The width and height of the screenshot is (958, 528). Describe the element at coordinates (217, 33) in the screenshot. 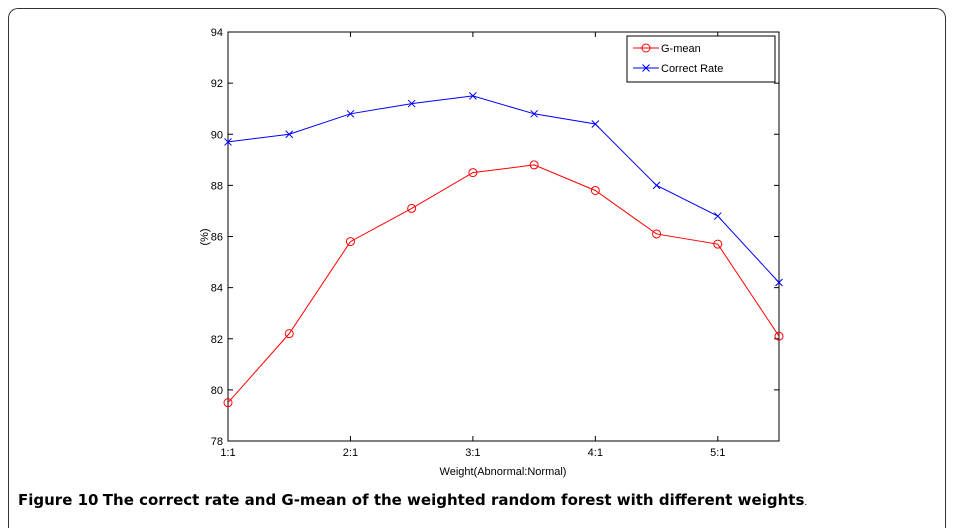

I see `y-tick-label: 94` at that location.